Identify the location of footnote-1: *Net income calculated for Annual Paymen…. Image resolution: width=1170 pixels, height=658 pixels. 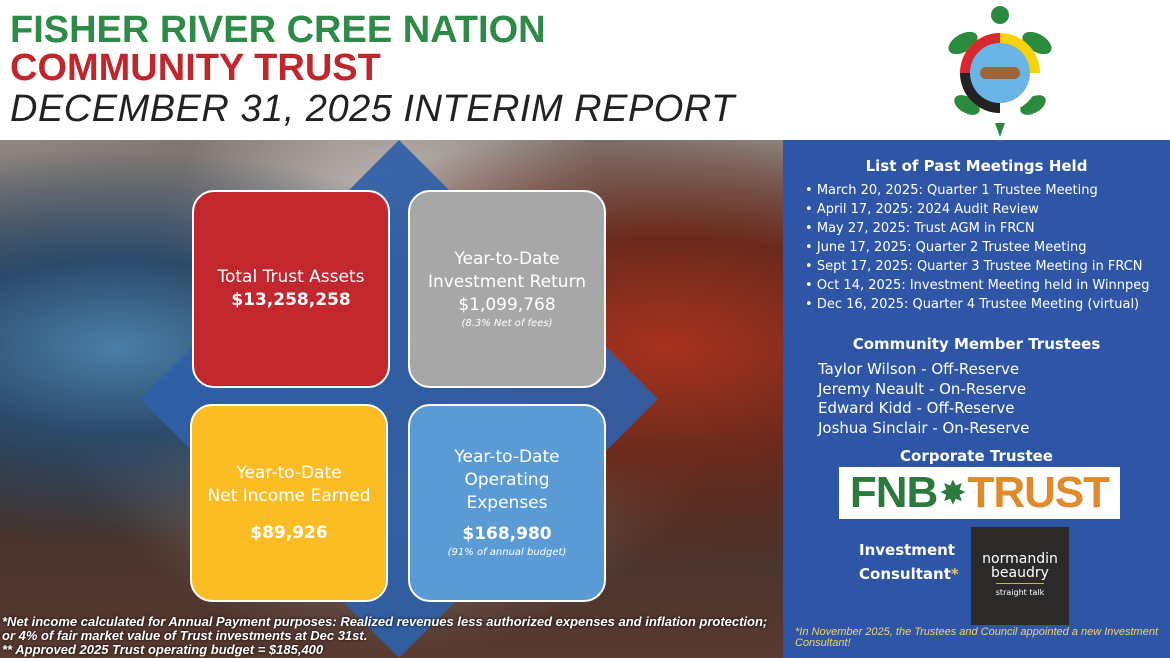
(385, 628).